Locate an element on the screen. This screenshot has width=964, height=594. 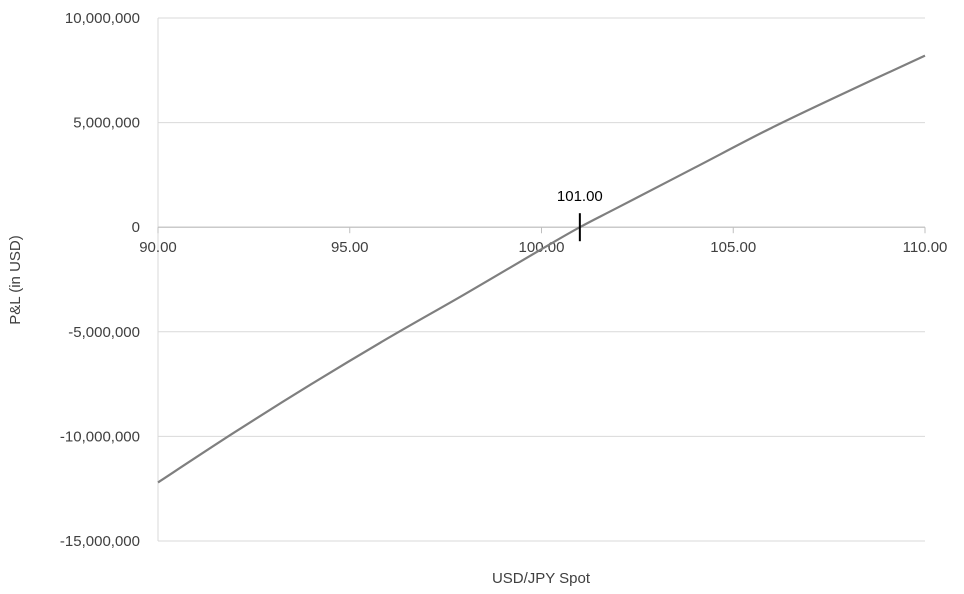
x-tick-label: 90.00 is located at coordinates (158, 247).